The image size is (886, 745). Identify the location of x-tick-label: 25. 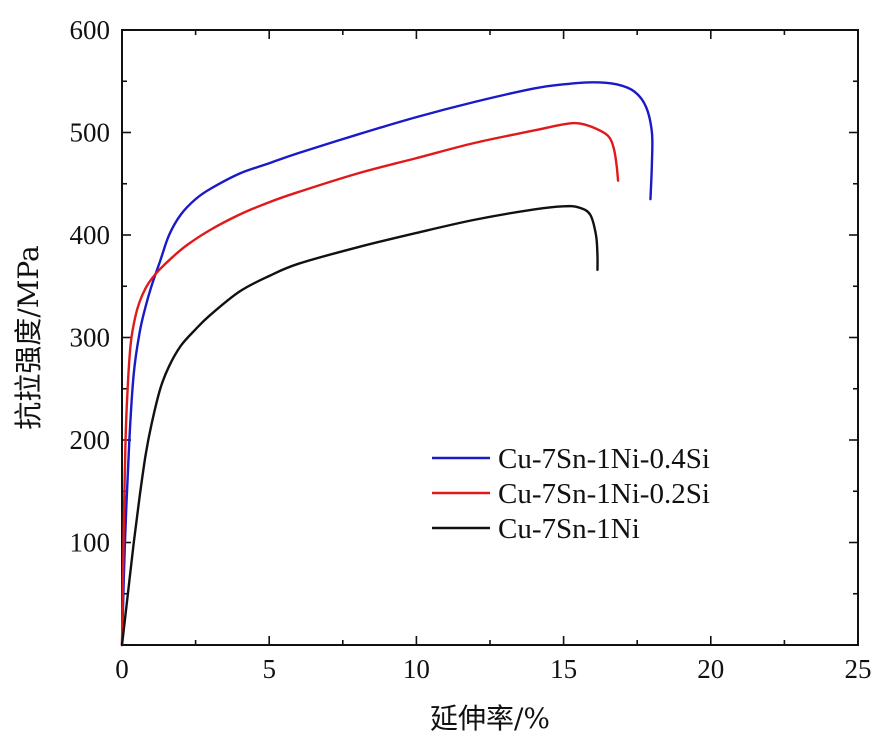
(858, 669).